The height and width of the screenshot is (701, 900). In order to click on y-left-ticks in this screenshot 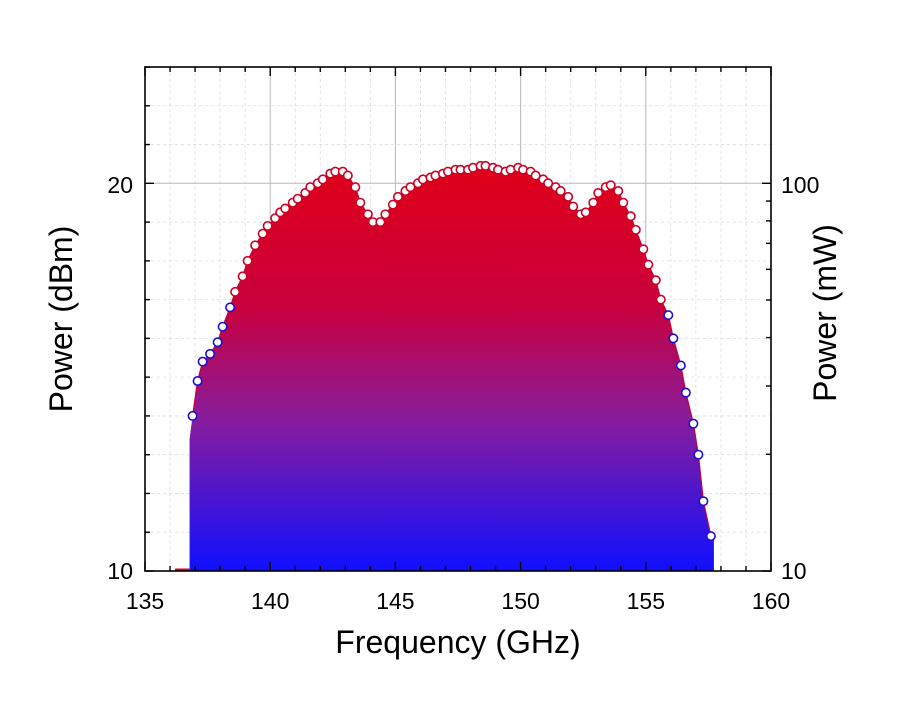, I will do `click(149, 319)`.